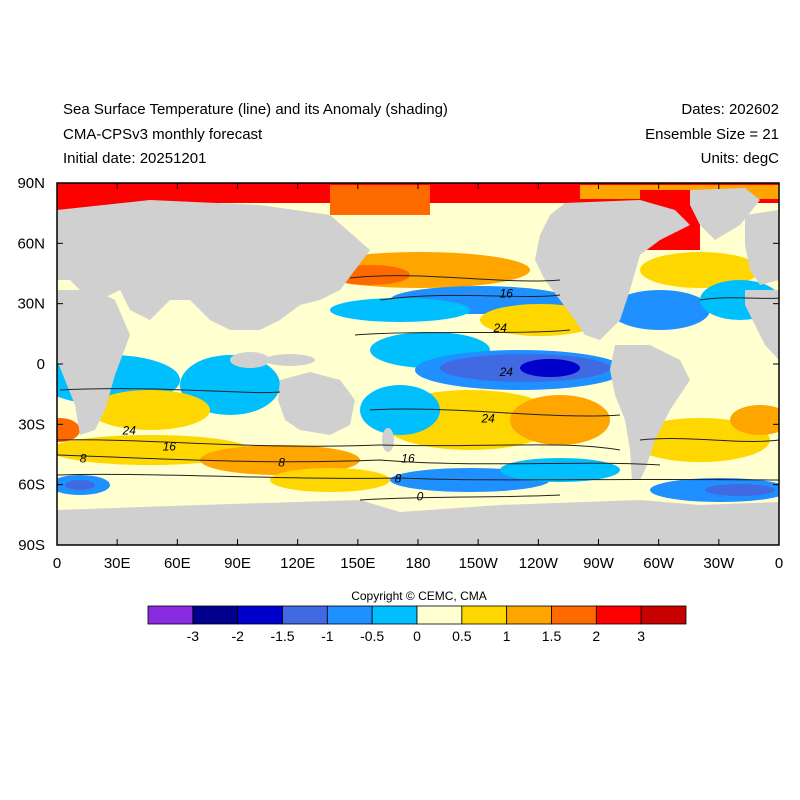 Image resolution: width=800 pixels, height=800 pixels. What do you see at coordinates (599, 563) in the screenshot?
I see `lon-tick-label: 90W` at bounding box center [599, 563].